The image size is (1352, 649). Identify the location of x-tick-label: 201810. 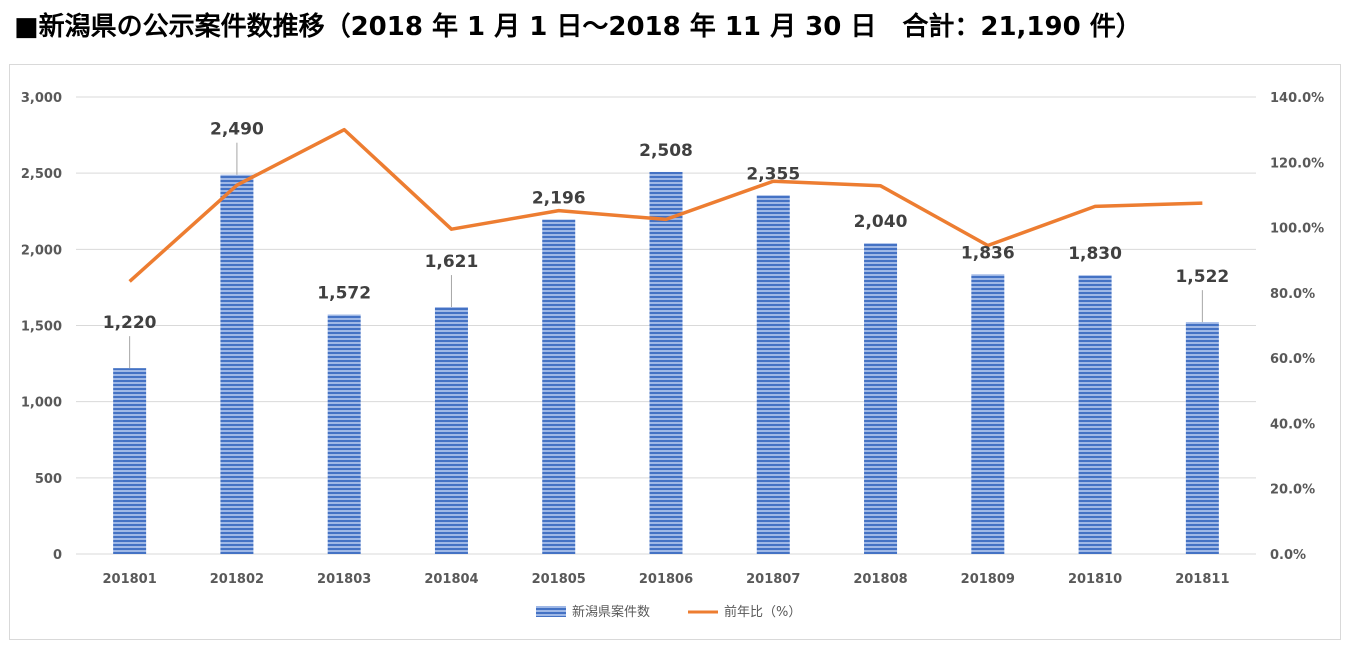
(1095, 579).